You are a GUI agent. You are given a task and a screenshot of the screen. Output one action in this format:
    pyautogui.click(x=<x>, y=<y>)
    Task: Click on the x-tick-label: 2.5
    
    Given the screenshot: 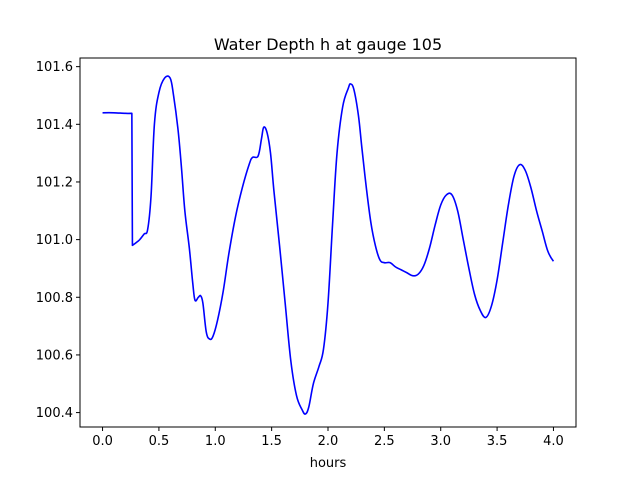 What is the action you would take?
    pyautogui.click(x=384, y=441)
    